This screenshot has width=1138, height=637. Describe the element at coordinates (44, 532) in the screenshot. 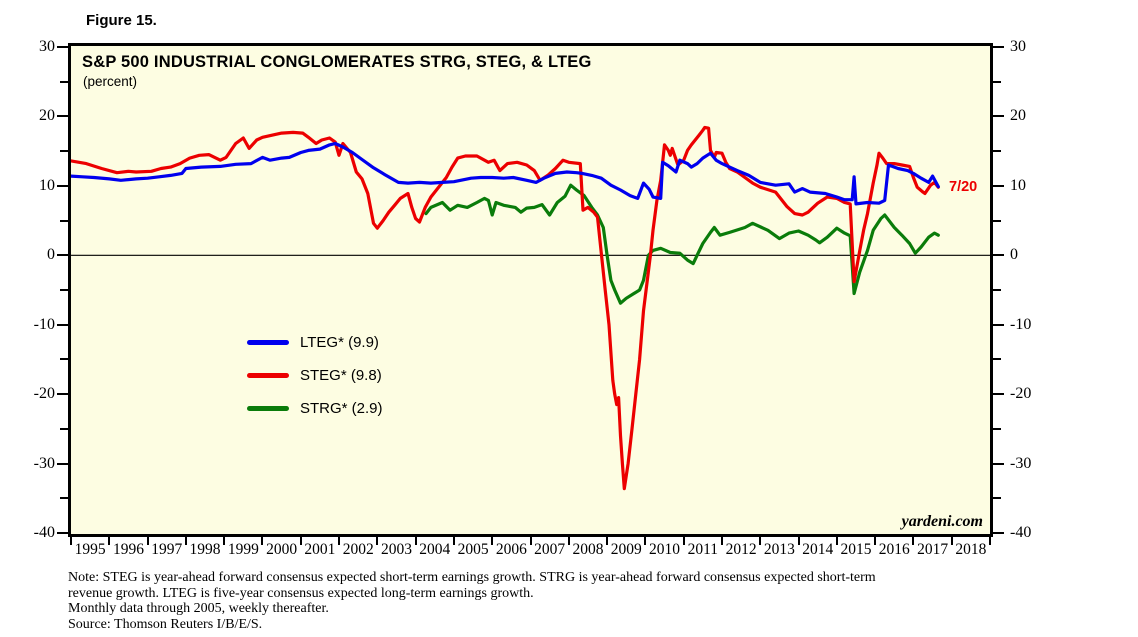

I see `y-axis-label-left: -40` at that location.